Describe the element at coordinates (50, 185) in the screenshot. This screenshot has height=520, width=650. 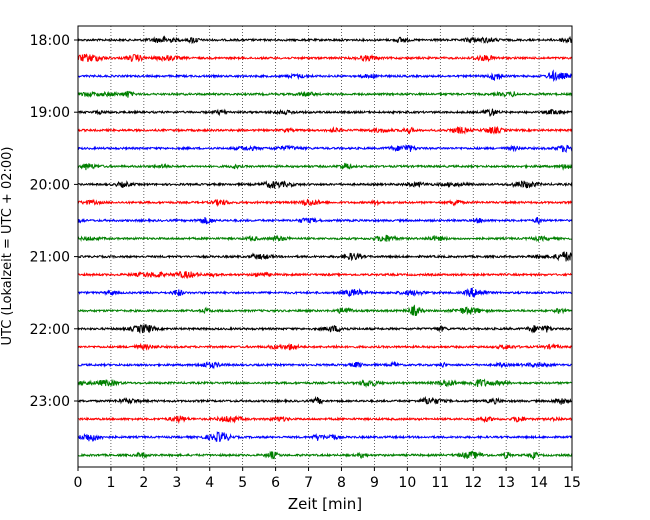
I see `y-tick-label: 20:00` at that location.